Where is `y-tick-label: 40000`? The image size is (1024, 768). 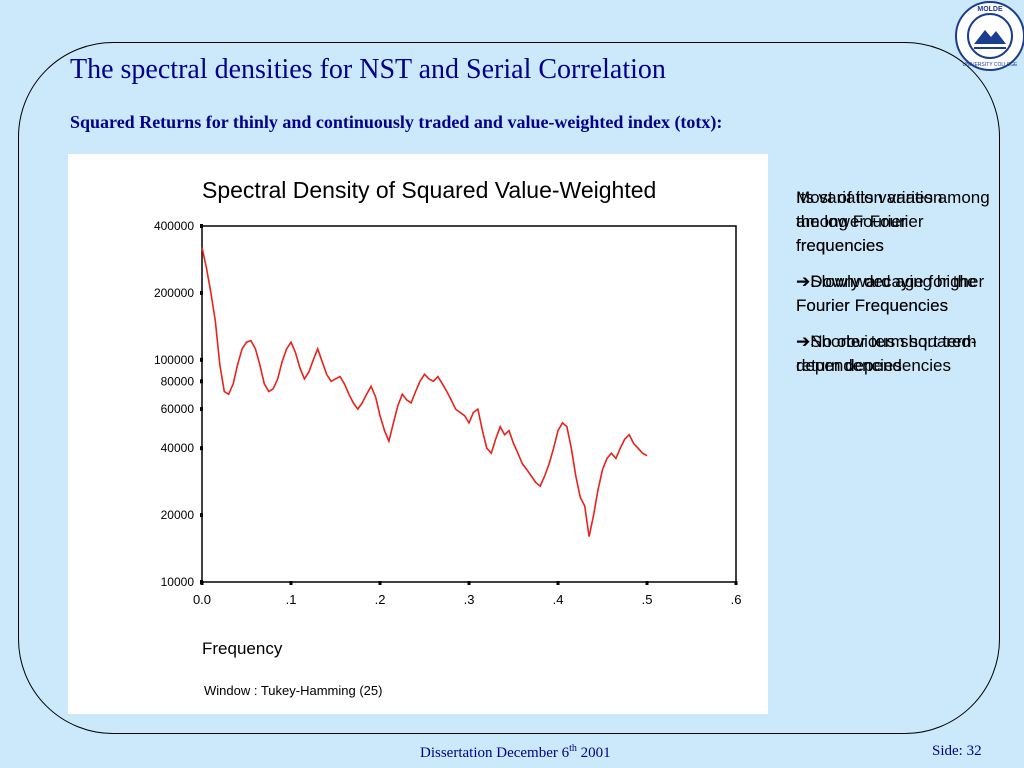 y-tick-label: 40000 is located at coordinates (178, 448).